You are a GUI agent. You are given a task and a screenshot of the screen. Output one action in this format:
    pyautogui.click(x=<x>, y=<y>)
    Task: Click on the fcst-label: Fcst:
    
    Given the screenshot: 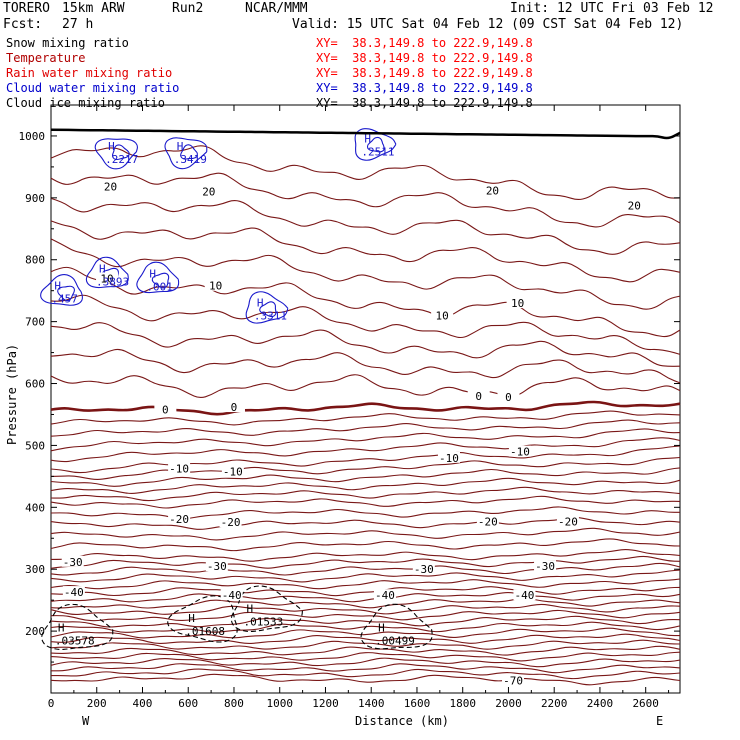 What is the action you would take?
    pyautogui.click(x=23, y=24)
    